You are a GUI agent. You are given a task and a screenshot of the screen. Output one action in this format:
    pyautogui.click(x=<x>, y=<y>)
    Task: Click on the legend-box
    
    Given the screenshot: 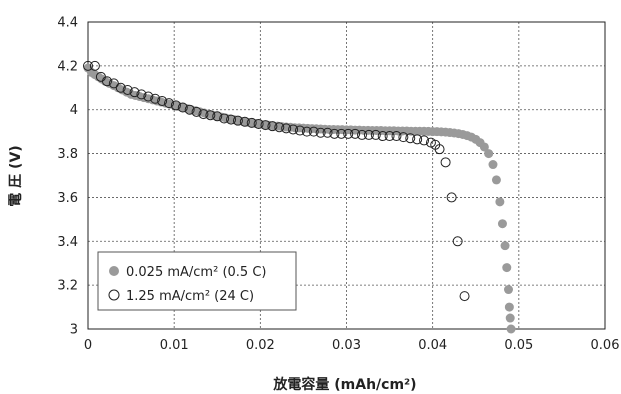 What is the action you would take?
    pyautogui.click(x=197, y=281)
    